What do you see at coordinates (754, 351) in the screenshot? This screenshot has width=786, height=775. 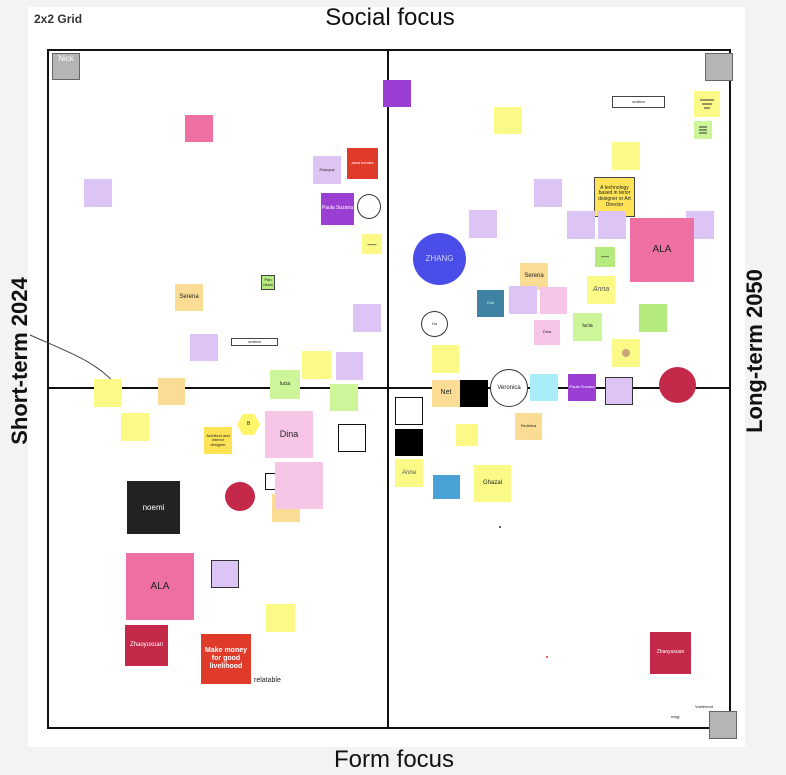 I see `axis-label-right: Long-term 2050` at bounding box center [754, 351].